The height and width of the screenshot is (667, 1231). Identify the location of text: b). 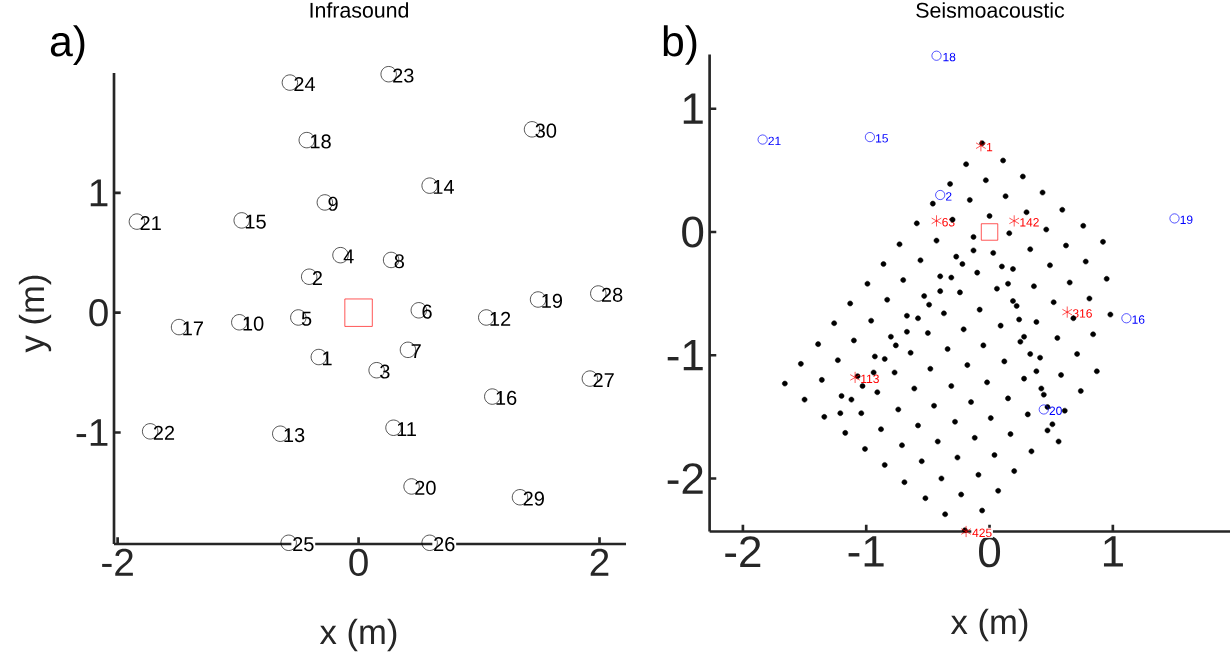
(680, 45).